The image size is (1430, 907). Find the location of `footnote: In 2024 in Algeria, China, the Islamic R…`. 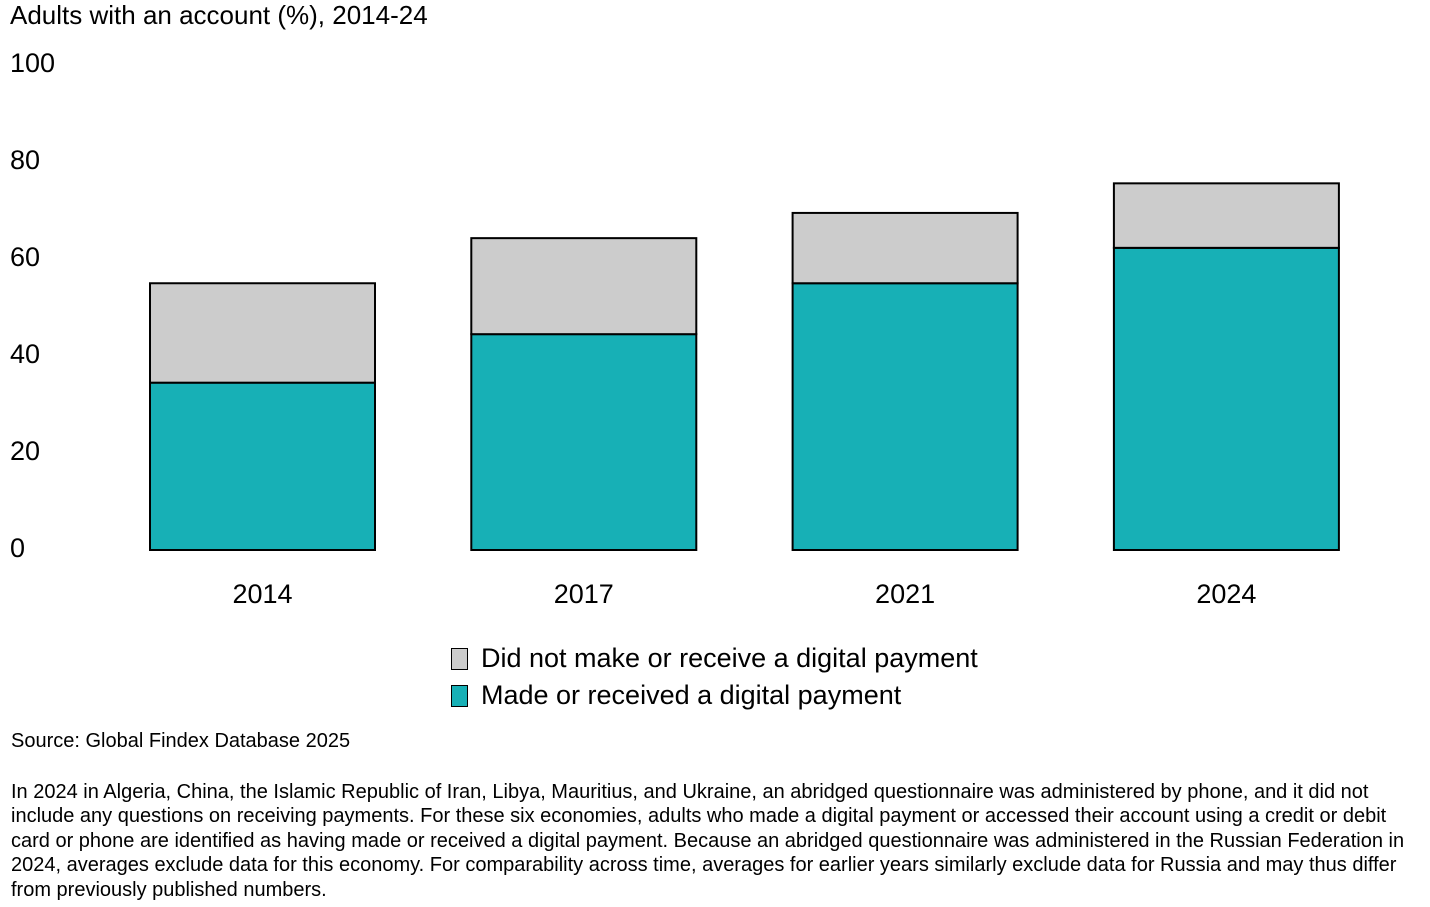

footnote: In 2024 in Algeria, China, the Islamic R… is located at coordinates (708, 841).